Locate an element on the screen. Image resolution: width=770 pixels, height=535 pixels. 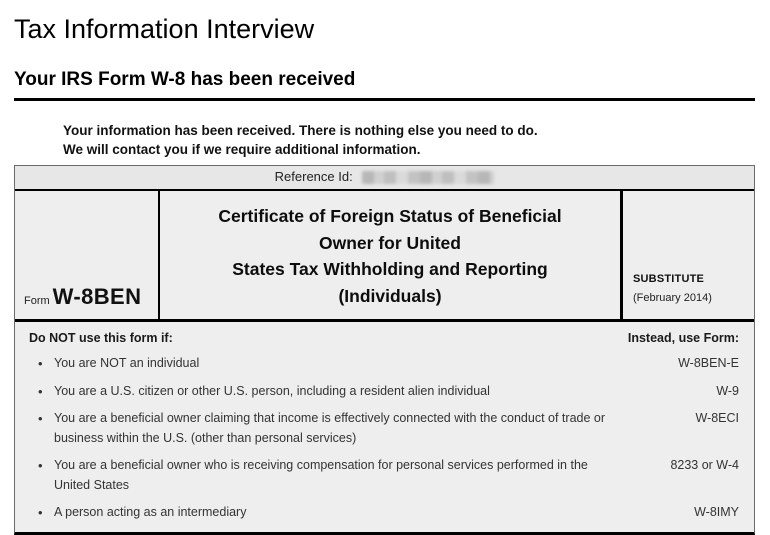
instead-form-value: W-9 is located at coordinates (727, 390).